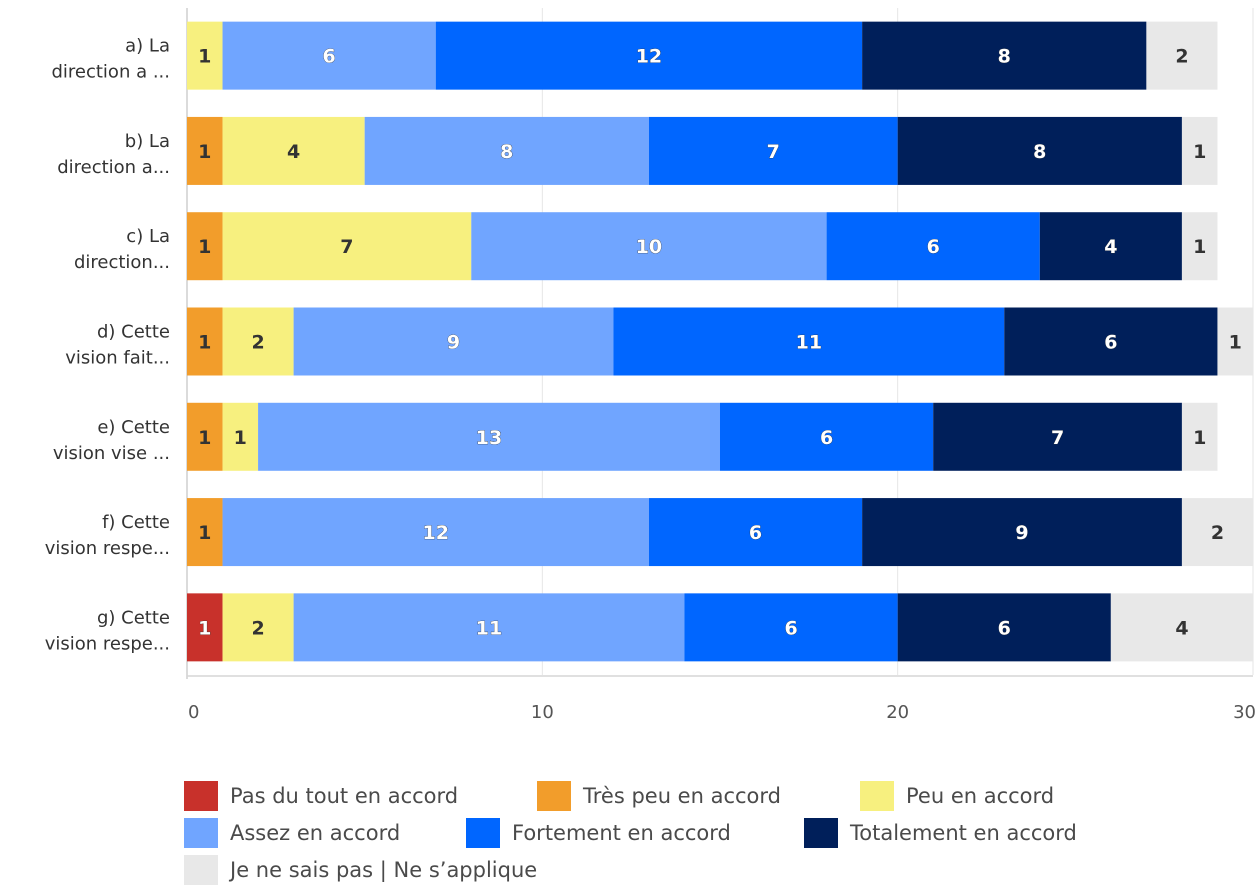  I want to click on category-label: e) Cette, so click(133, 427).